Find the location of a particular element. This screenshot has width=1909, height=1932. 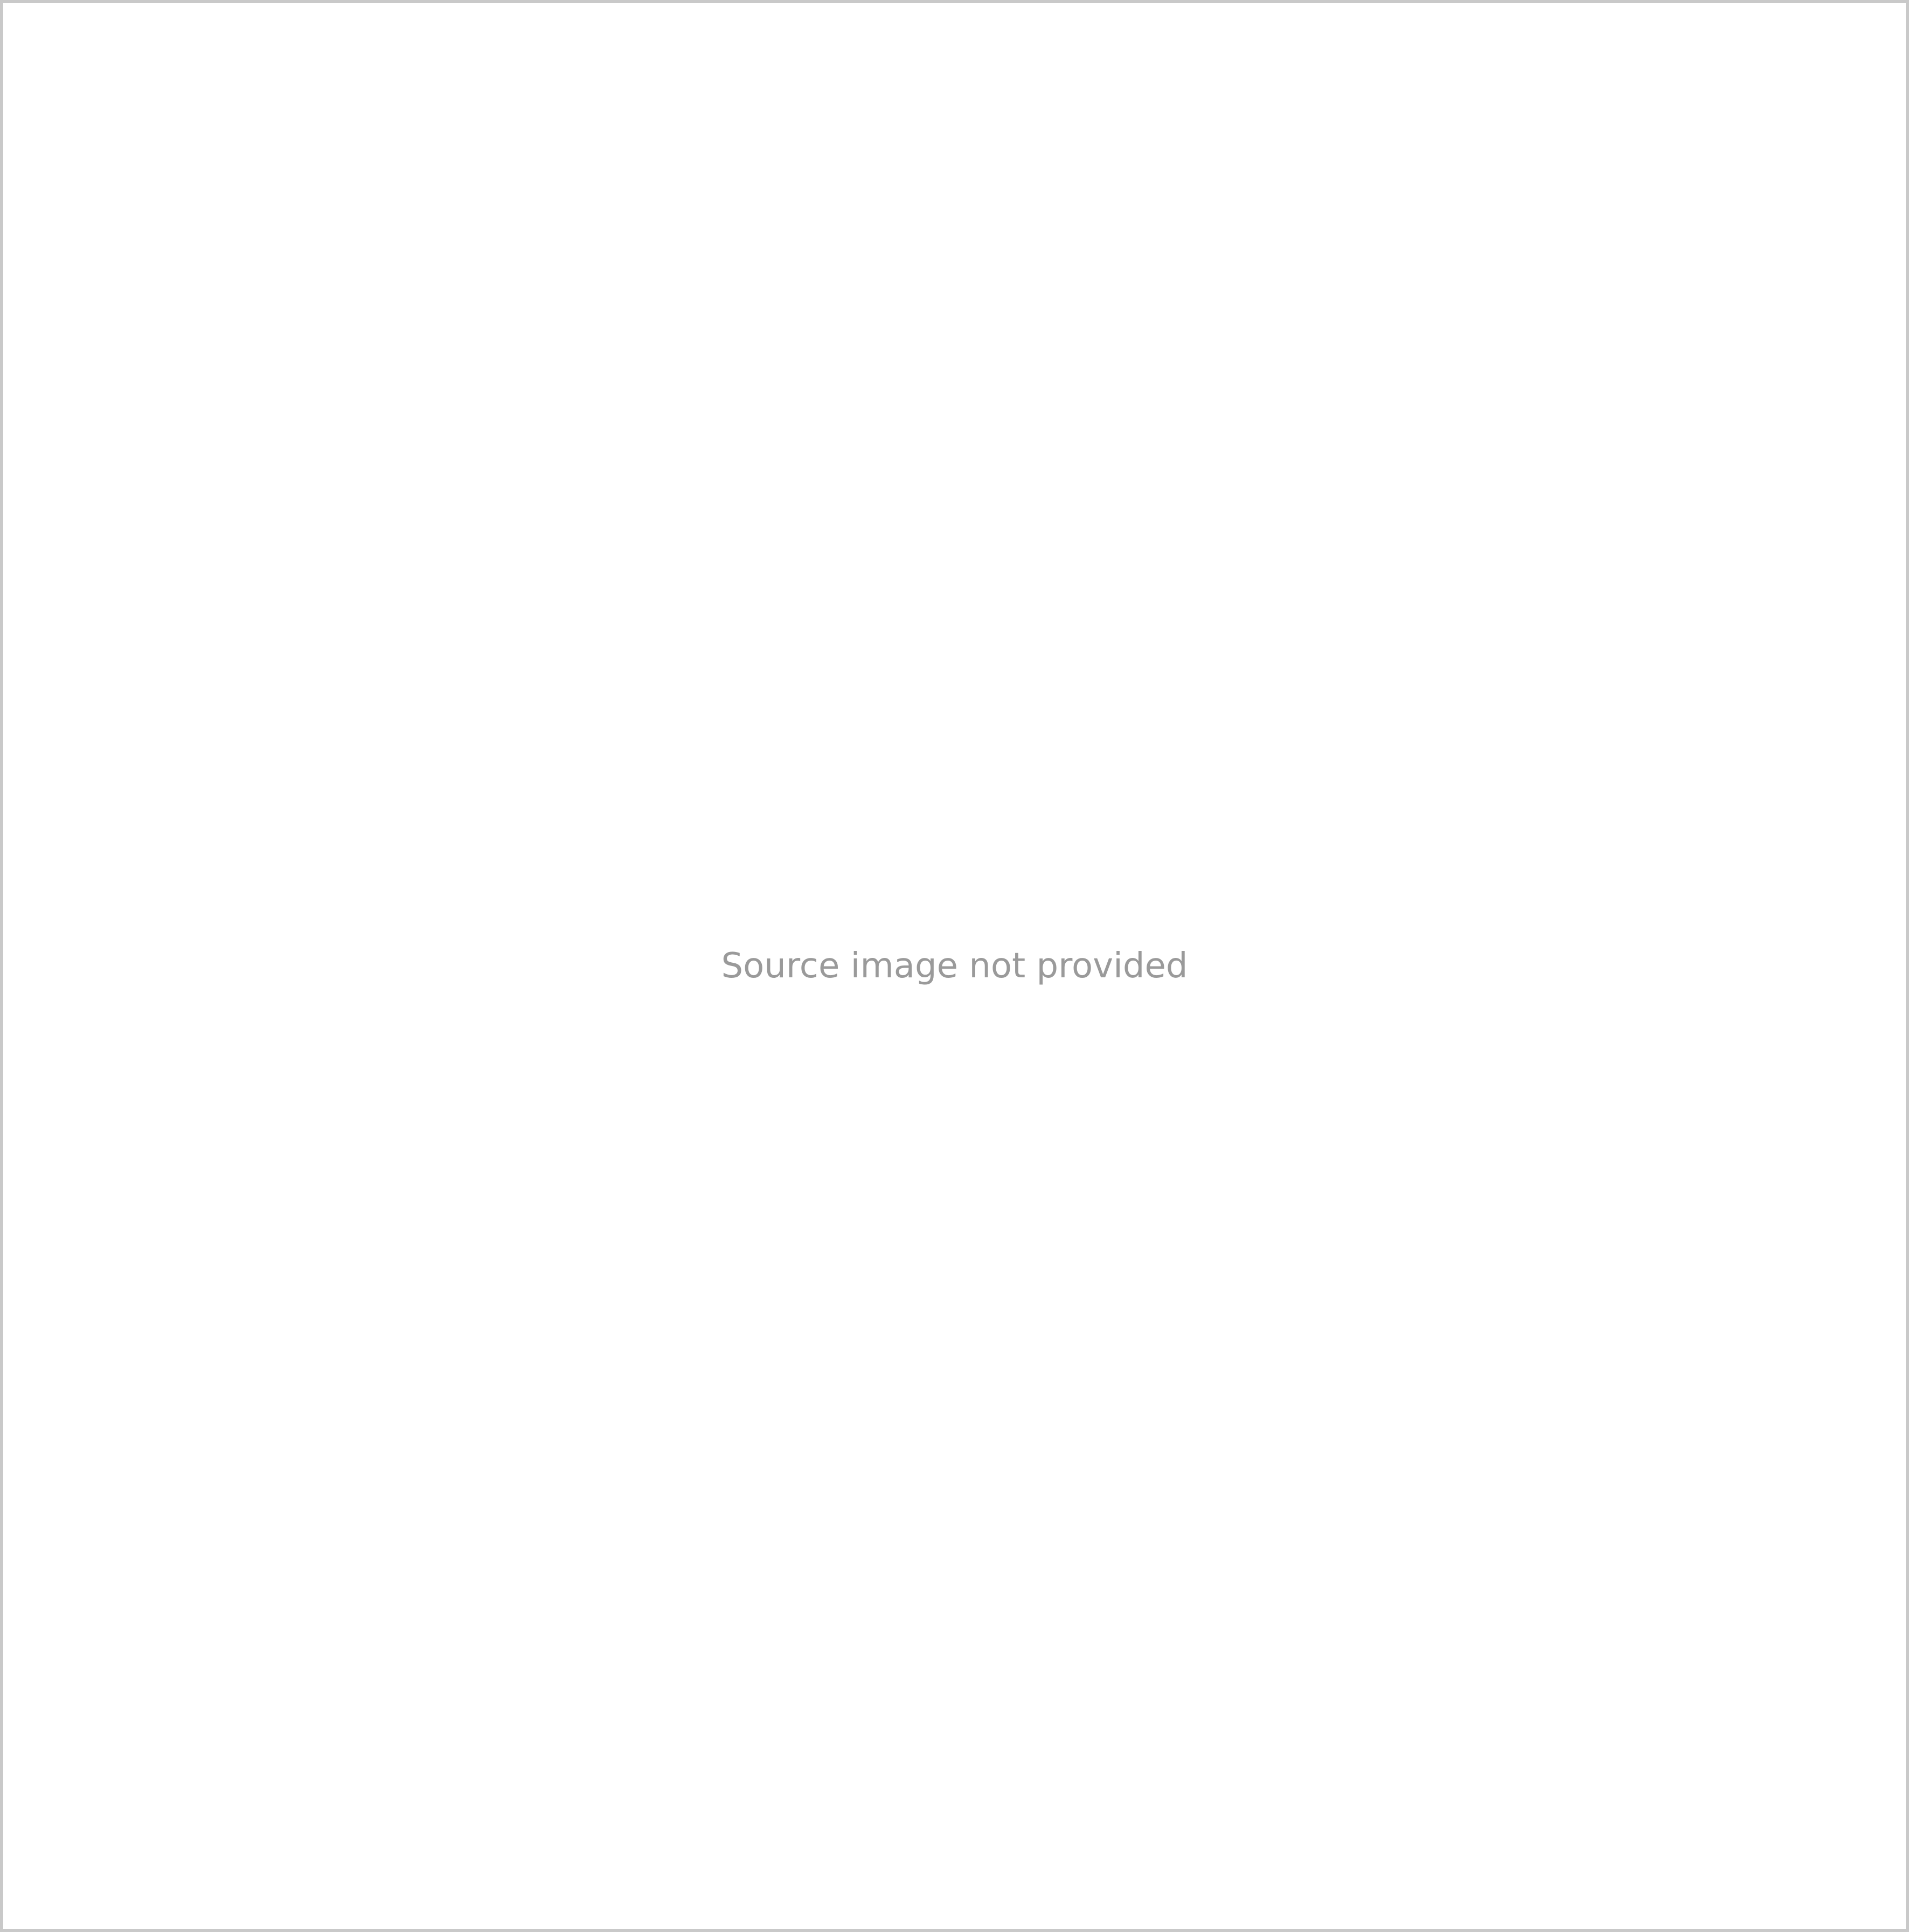

placeholder-note: Source image not provided is located at coordinates (954, 966).